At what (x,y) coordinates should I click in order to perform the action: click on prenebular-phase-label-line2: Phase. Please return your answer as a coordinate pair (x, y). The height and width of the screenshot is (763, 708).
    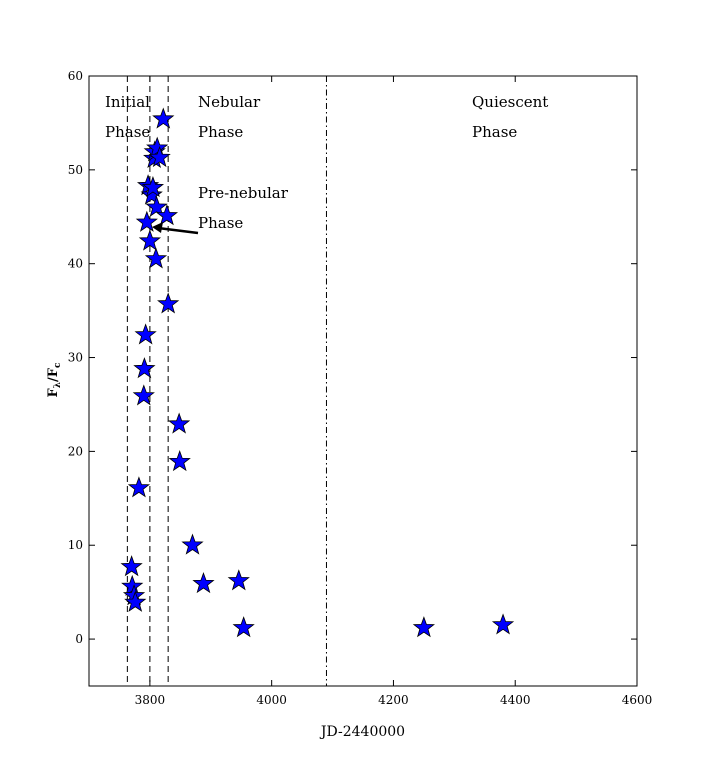
    Looking at the image, I should click on (220, 223).